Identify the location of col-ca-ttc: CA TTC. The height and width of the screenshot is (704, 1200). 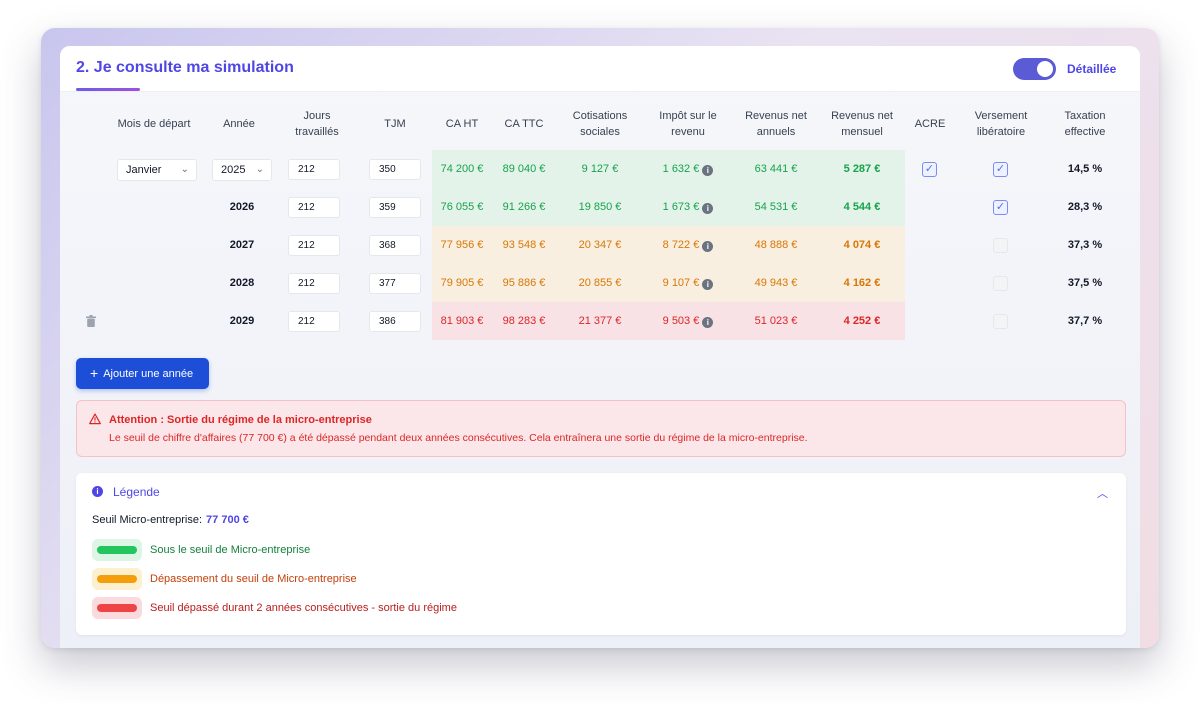
(524, 124).